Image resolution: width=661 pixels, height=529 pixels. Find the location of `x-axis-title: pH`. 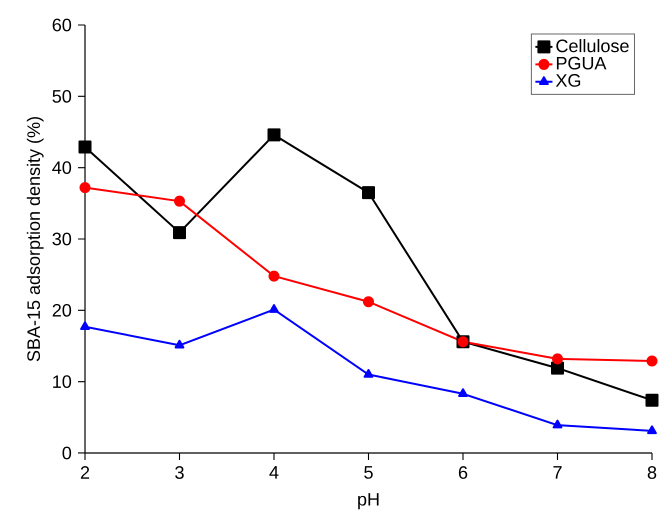

x-axis-title: pH is located at coordinates (368, 501).